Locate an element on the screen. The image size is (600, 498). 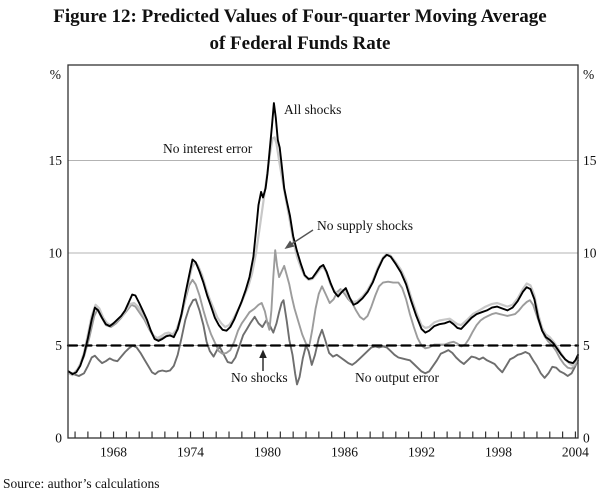
y-axis-unit-right: % is located at coordinates (588, 74).